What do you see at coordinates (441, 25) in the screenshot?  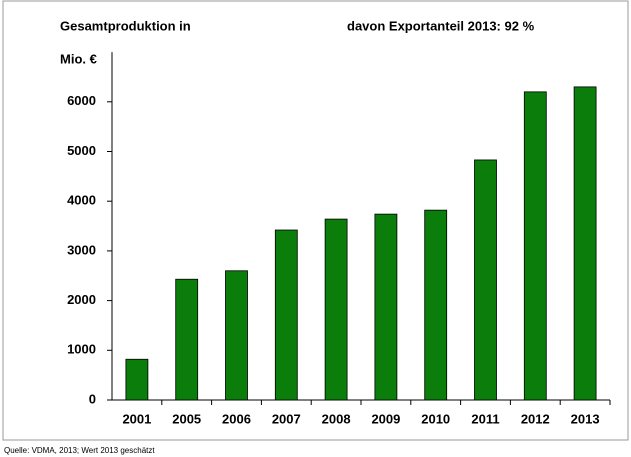 I see `annotation: davon Exportanteil 2013: 92 %` at bounding box center [441, 25].